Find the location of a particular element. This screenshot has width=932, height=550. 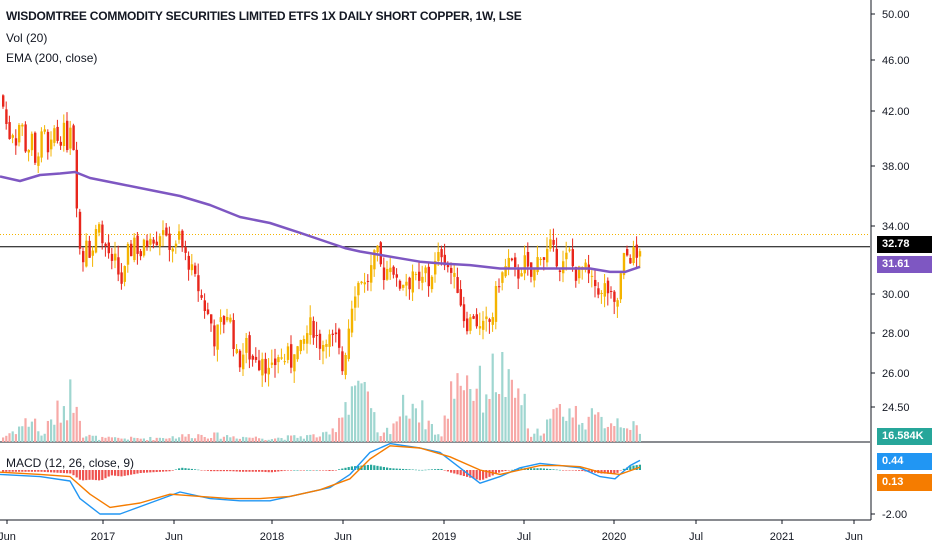

price-tick-label: 38.00 is located at coordinates (896, 167).